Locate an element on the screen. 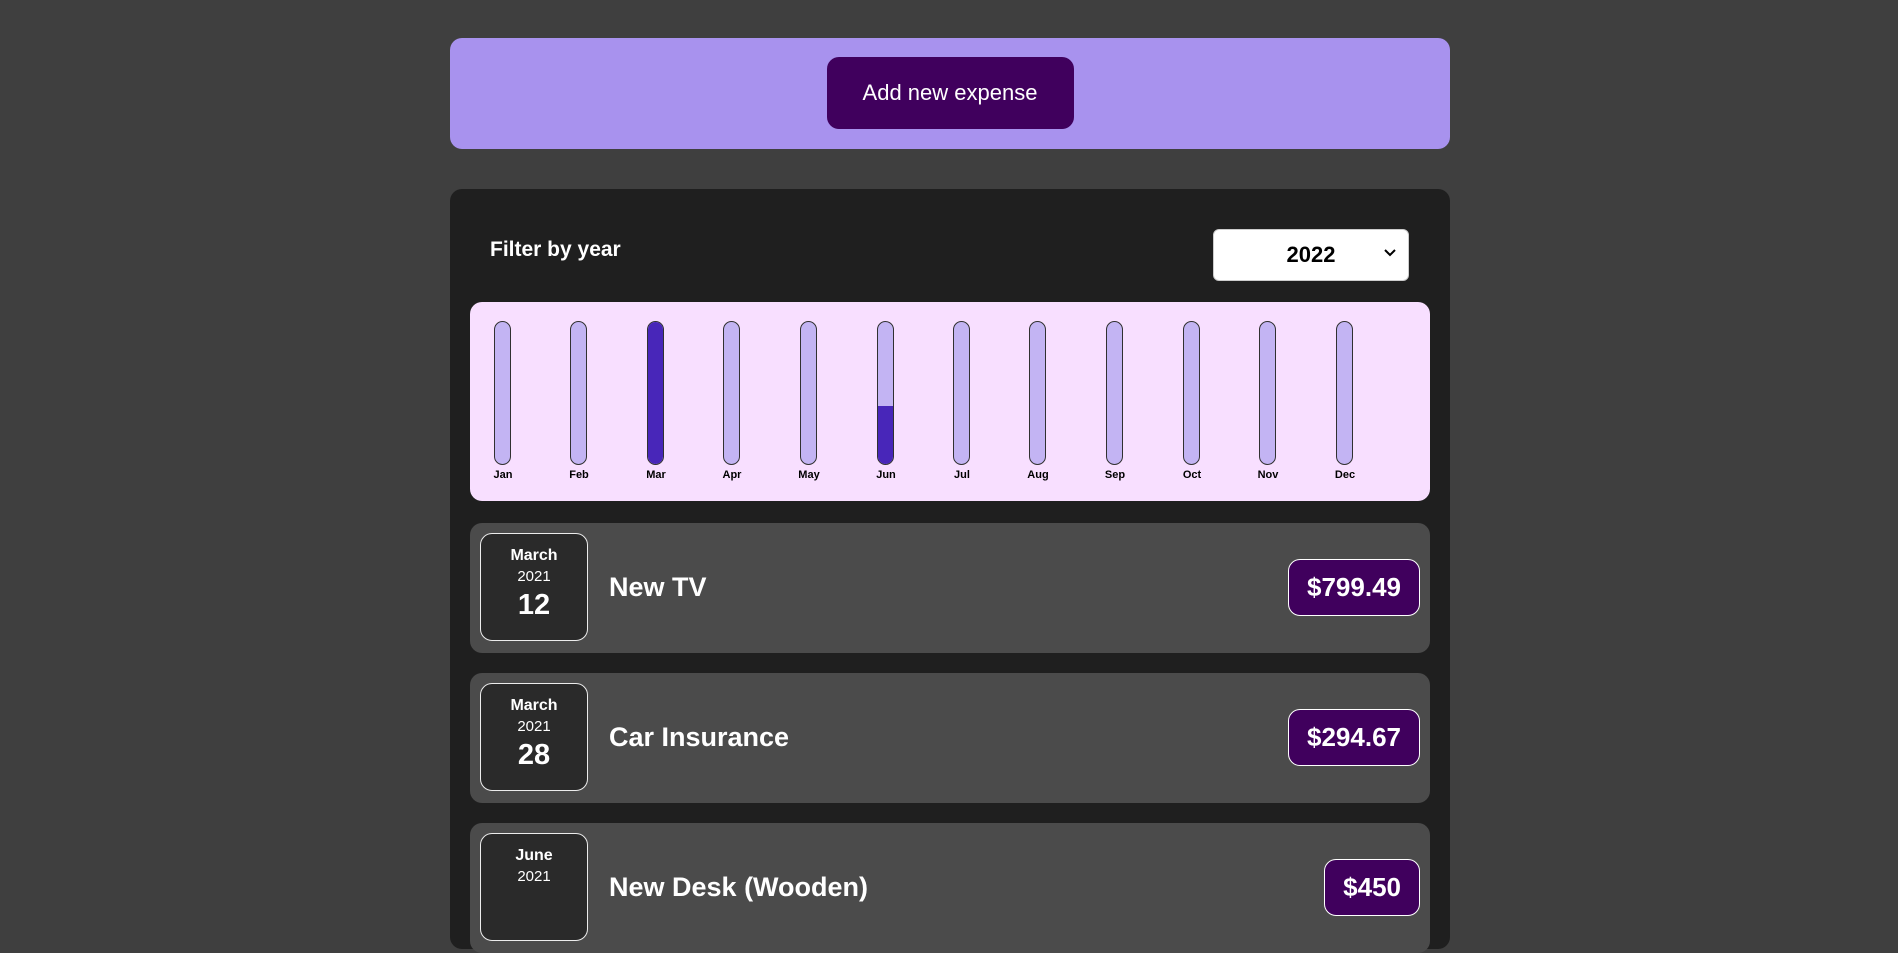 The image size is (1898, 953). add-new-expense-button: Add new expense is located at coordinates (950, 93).